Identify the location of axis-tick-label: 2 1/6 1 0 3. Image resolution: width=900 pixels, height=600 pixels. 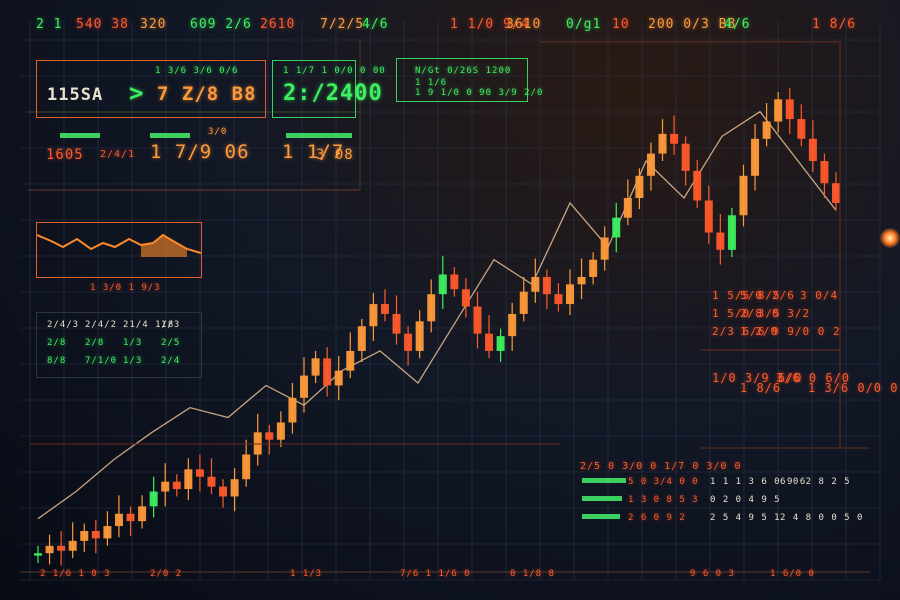
(75, 574).